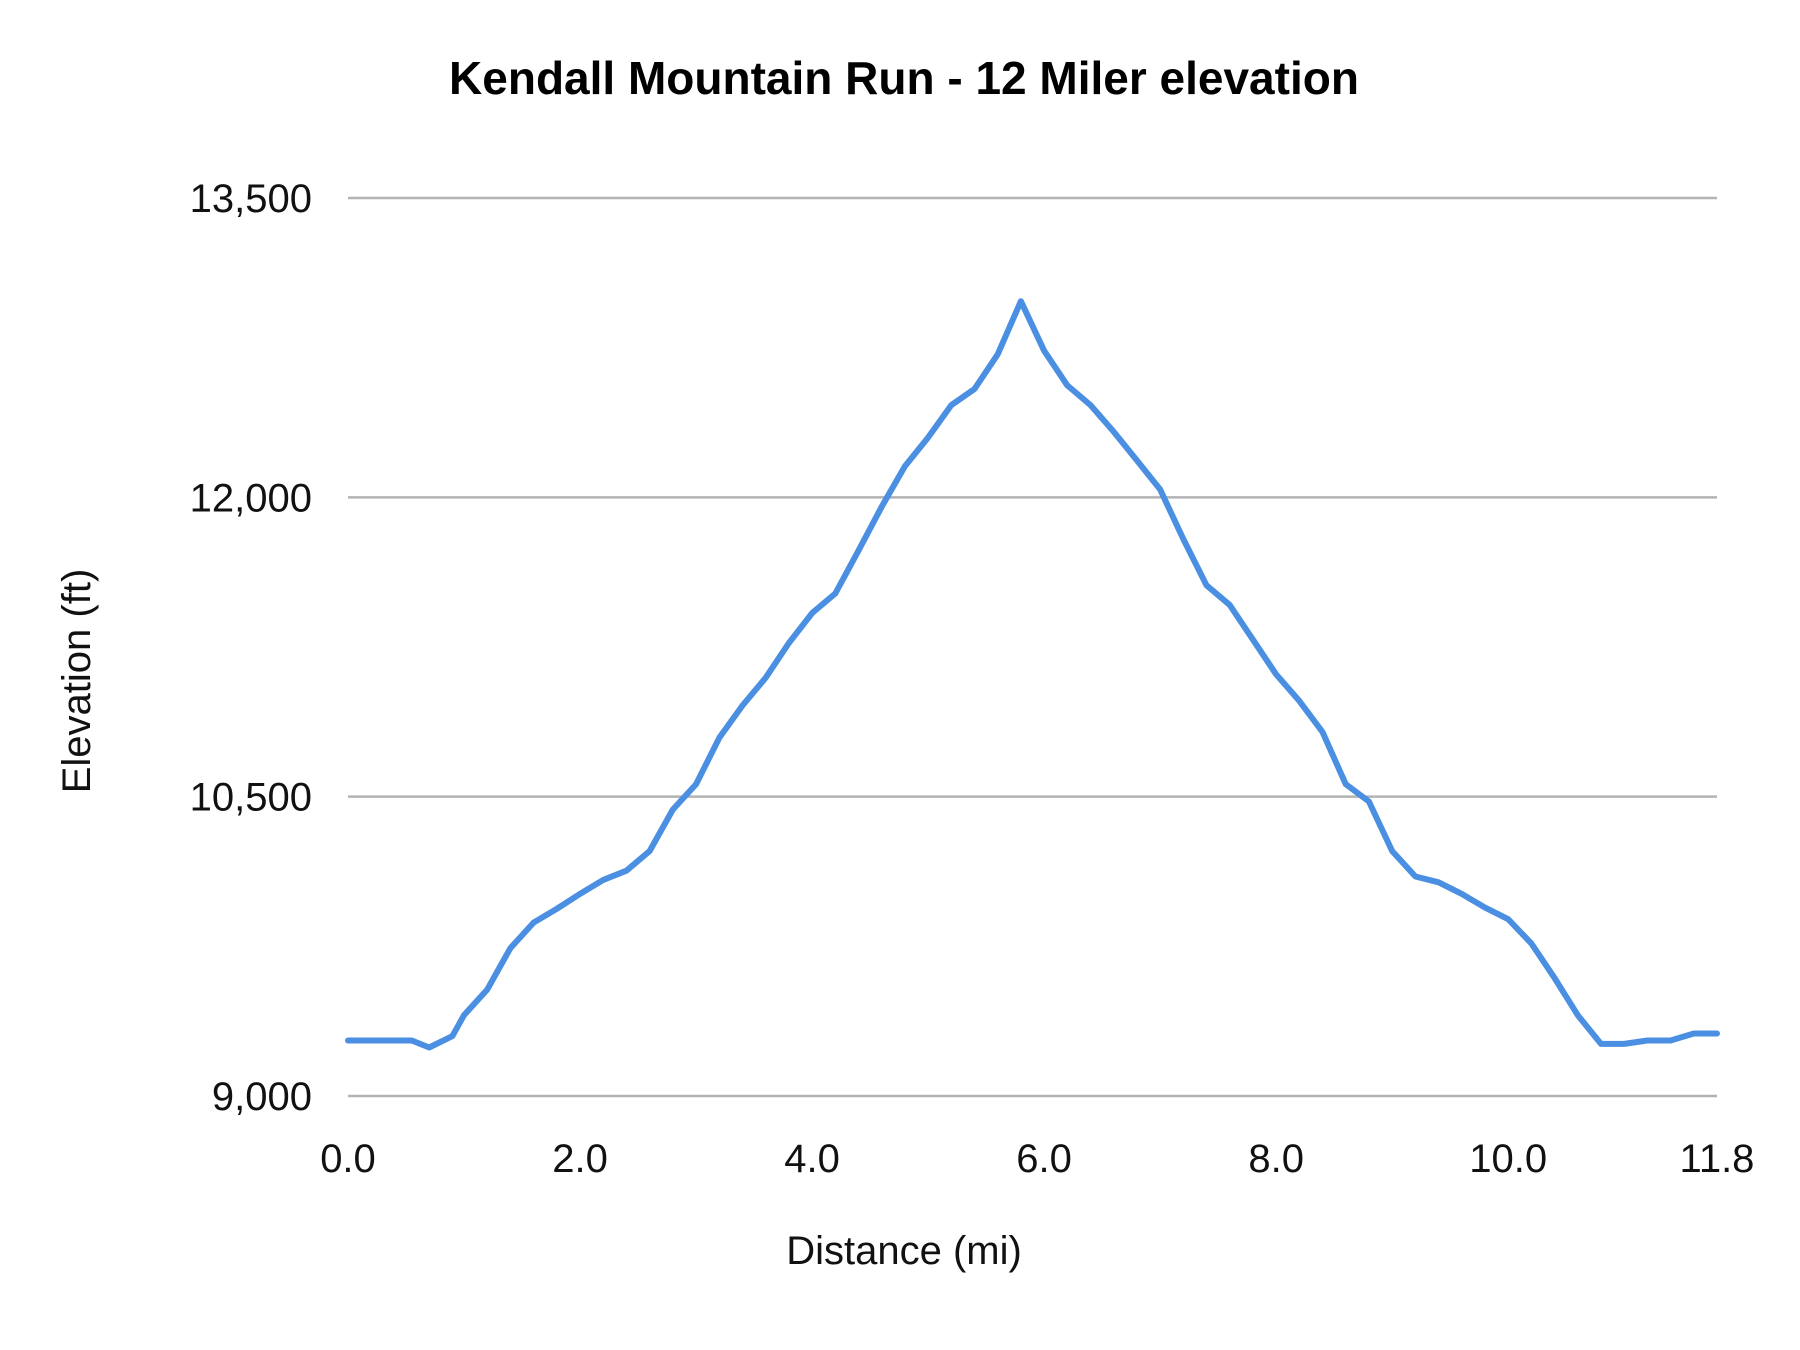  I want to click on x-tick-label: 0.0, so click(348, 1159).